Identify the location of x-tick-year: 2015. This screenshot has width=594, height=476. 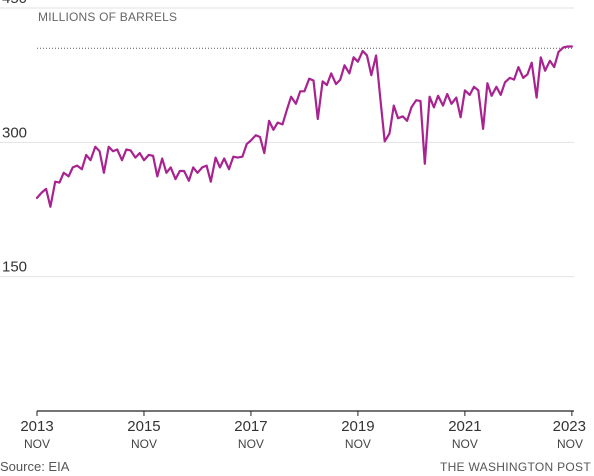
(143, 426).